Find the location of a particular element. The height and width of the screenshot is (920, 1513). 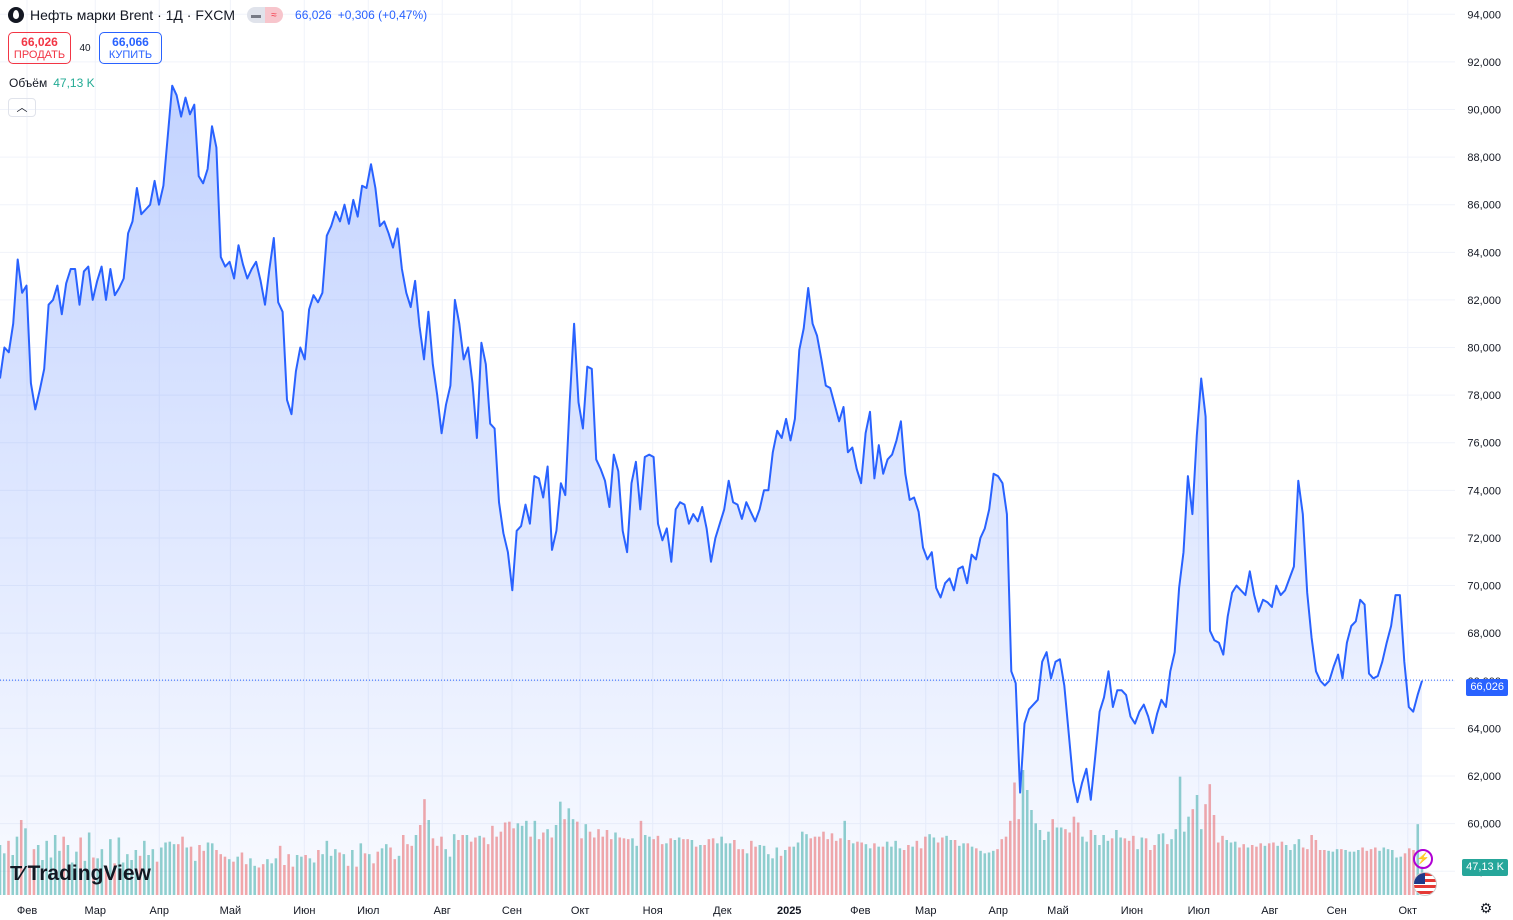

sell-price: 66,026 is located at coordinates (39, 42).